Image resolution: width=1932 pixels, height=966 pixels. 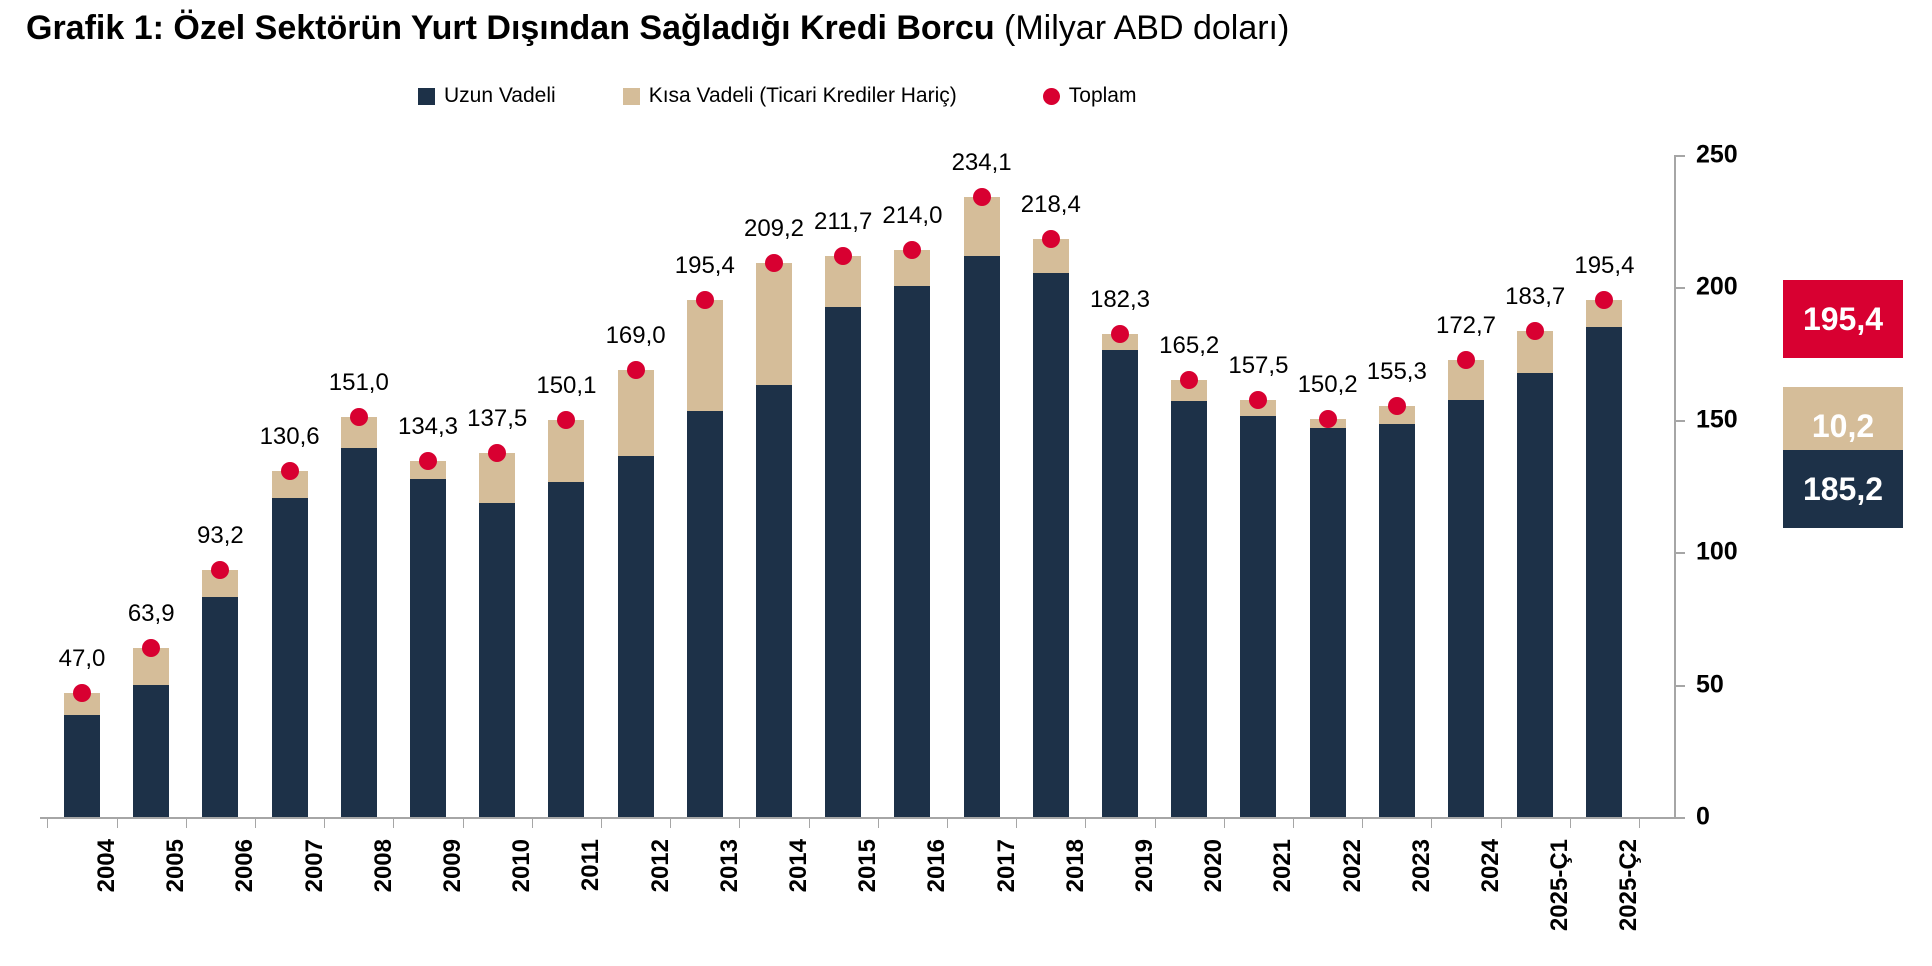 I want to click on value-box-toplam-text: 195,4, so click(x=1843, y=318).